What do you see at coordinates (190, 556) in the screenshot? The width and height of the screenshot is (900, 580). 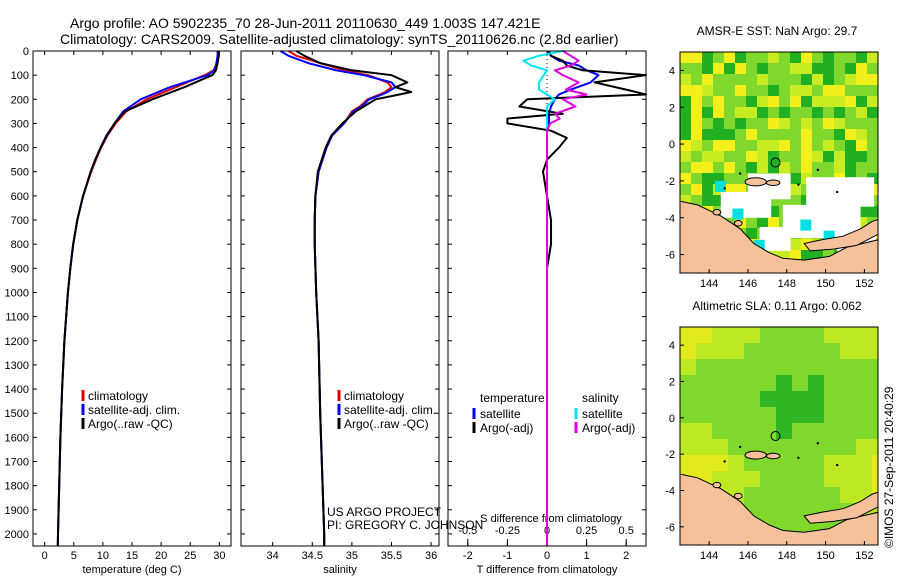 I see `x-tick-label: 25` at bounding box center [190, 556].